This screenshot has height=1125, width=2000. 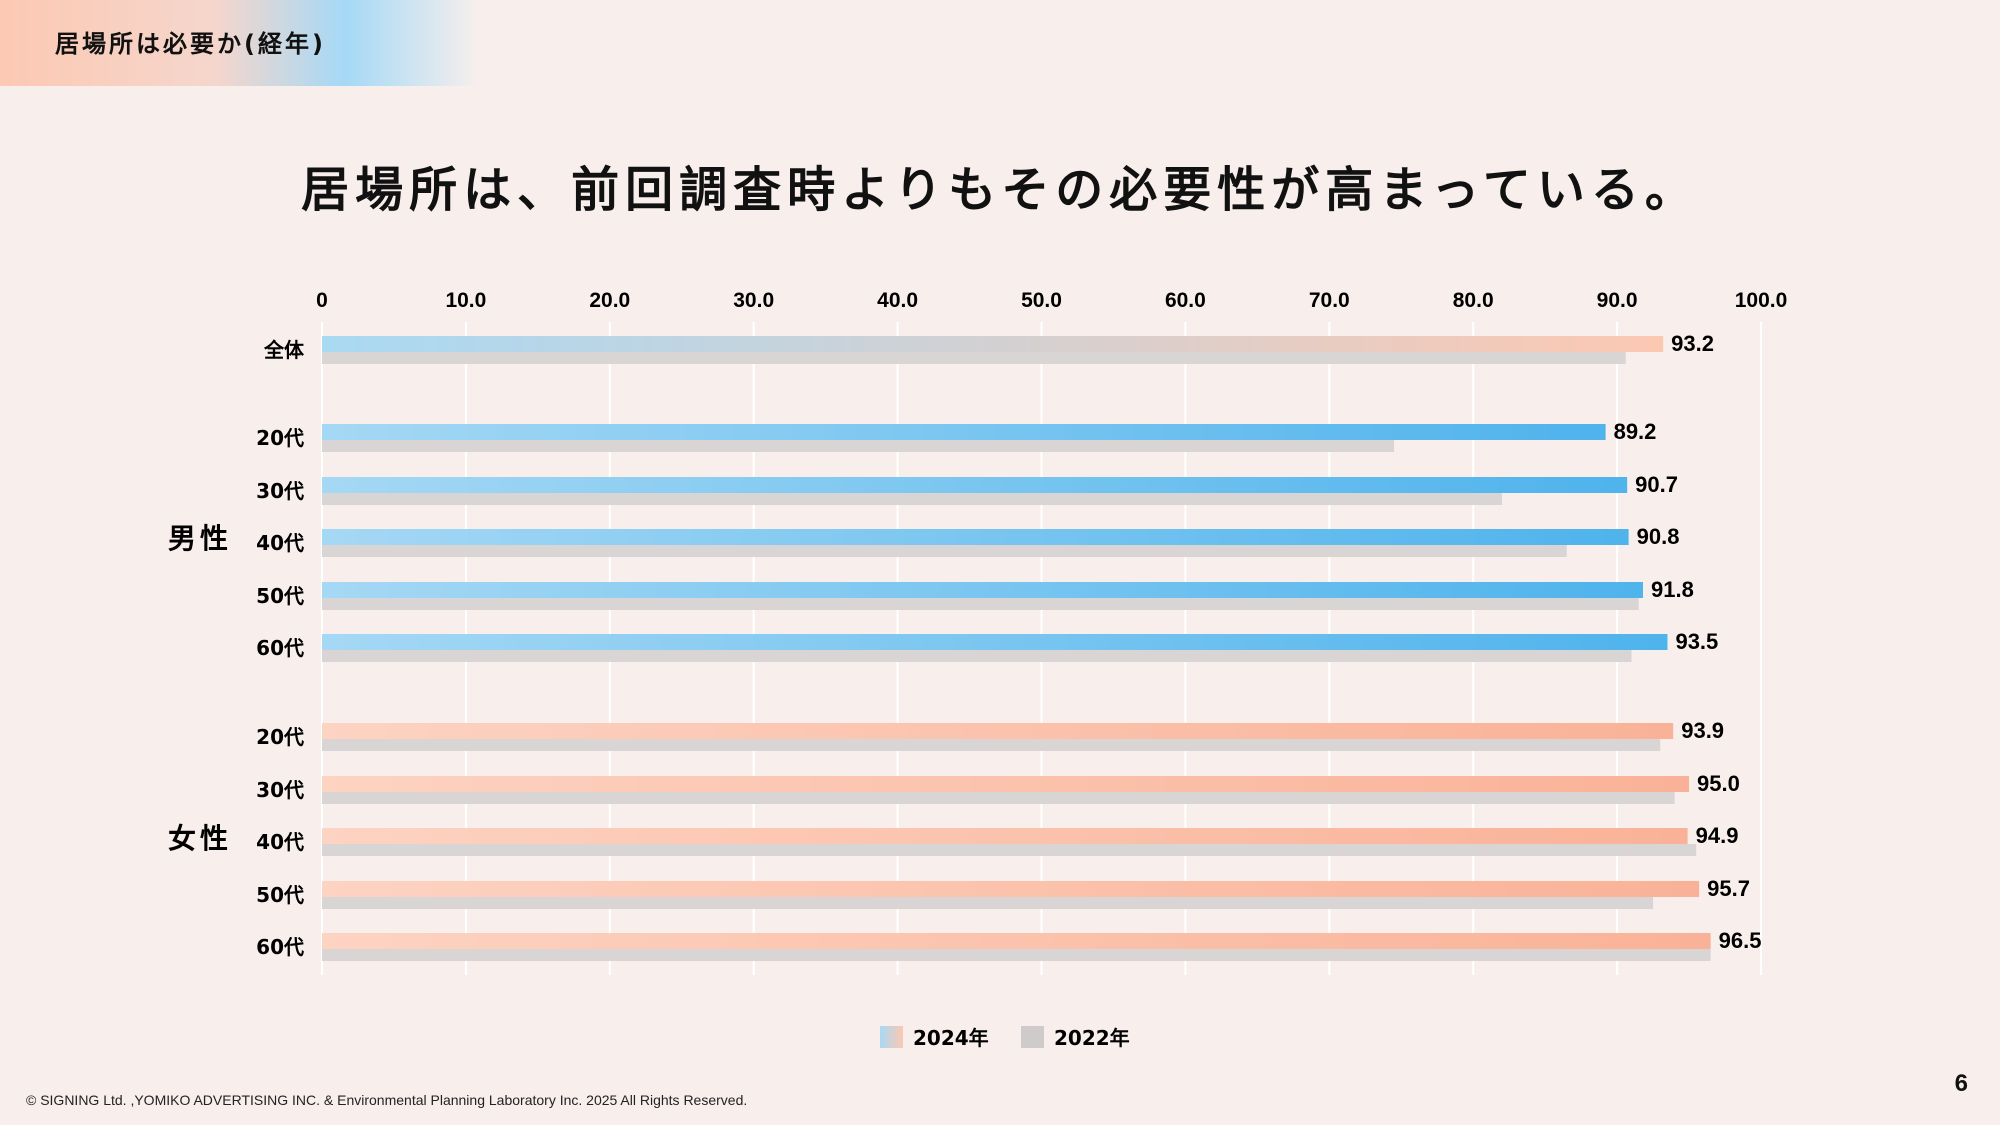 What do you see at coordinates (1696, 641) in the screenshot?
I see `data-label: 93.5` at bounding box center [1696, 641].